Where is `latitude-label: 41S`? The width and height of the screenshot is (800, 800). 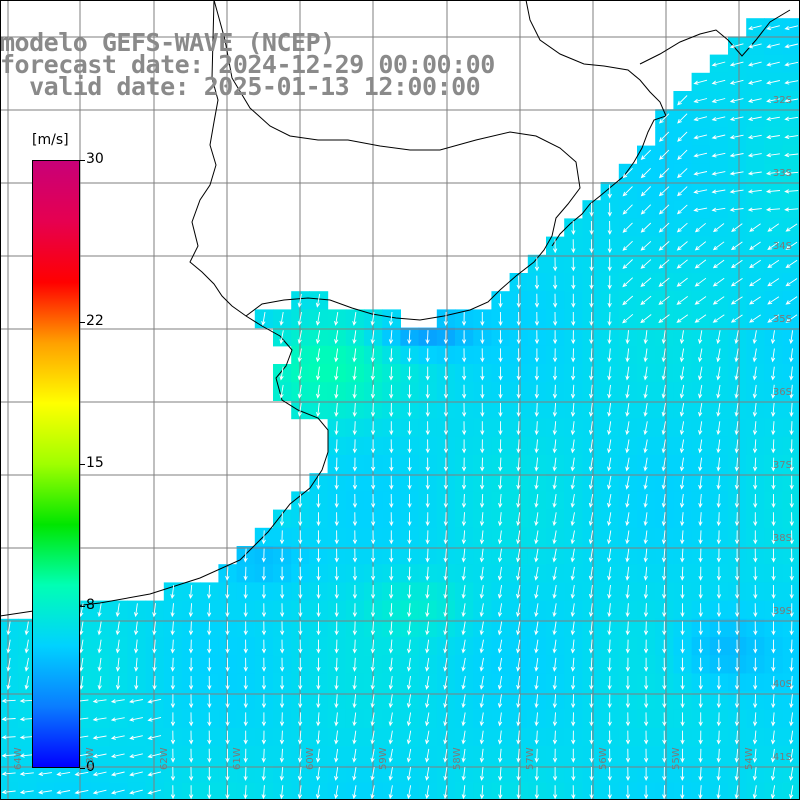
latitude-label: 41S is located at coordinates (782, 757).